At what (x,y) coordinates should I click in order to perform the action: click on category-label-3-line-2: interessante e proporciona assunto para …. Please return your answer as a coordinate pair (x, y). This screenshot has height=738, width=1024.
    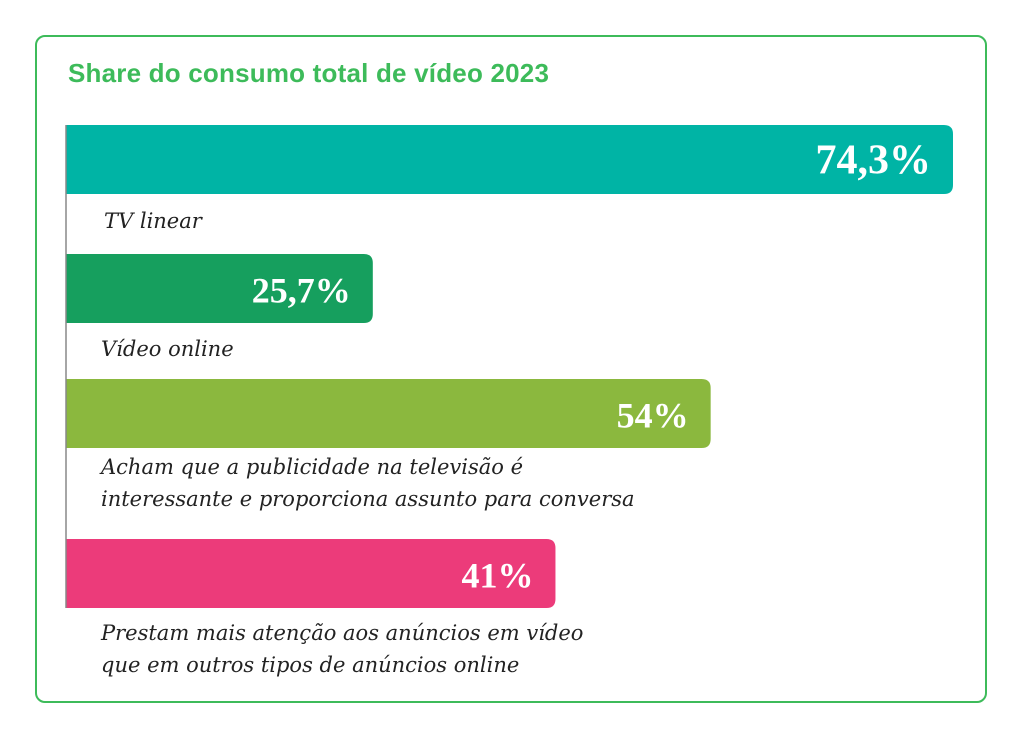
    Looking at the image, I should click on (368, 499).